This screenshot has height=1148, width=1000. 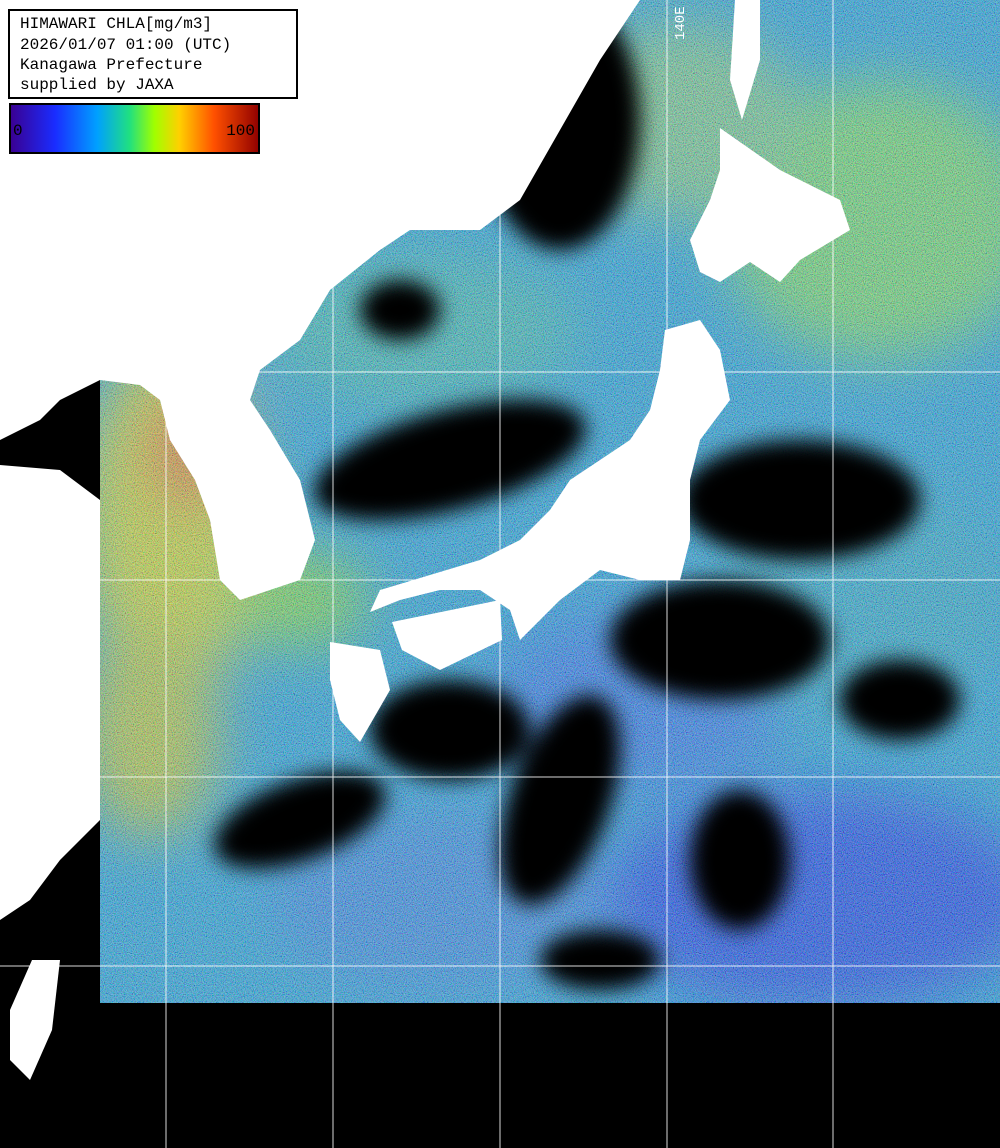 What do you see at coordinates (35, 1020) in the screenshot?
I see `taiwan` at bounding box center [35, 1020].